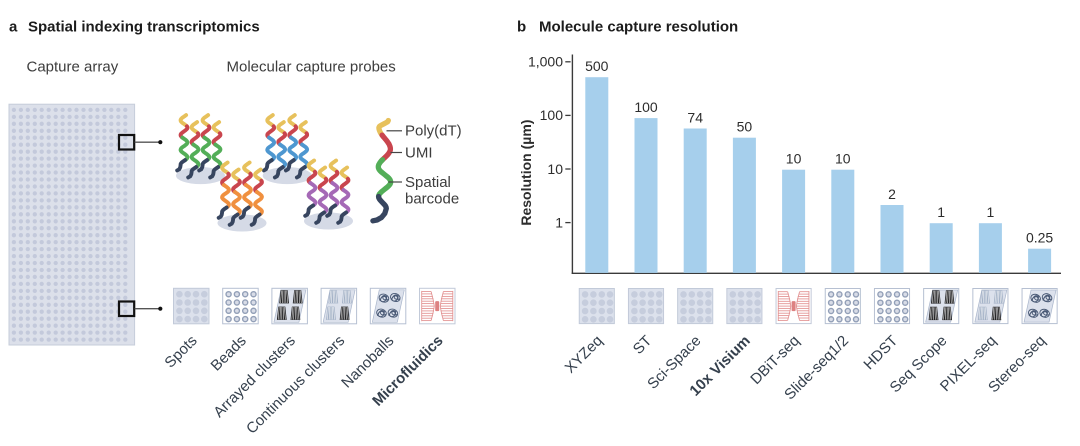 Image resolution: width=1080 pixels, height=446 pixels. What do you see at coordinates (545, 62) in the screenshot?
I see `svg-text: 1,000` at bounding box center [545, 62].